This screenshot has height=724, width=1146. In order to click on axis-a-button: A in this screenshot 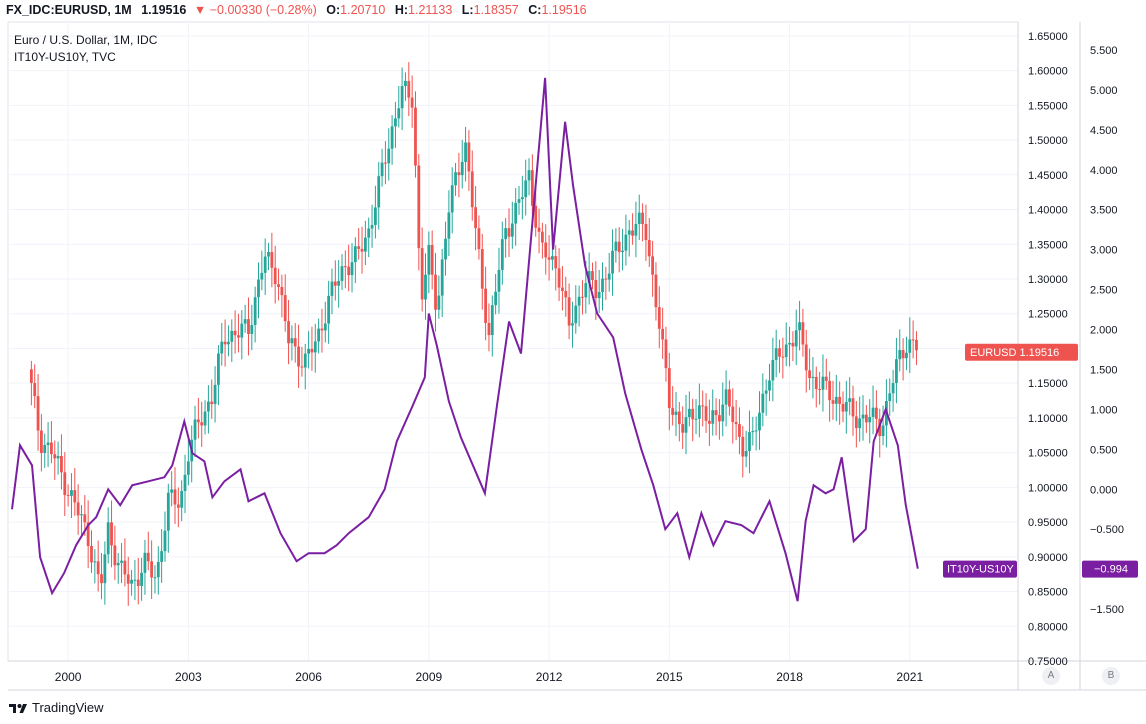, I will do `click(1051, 676)`.